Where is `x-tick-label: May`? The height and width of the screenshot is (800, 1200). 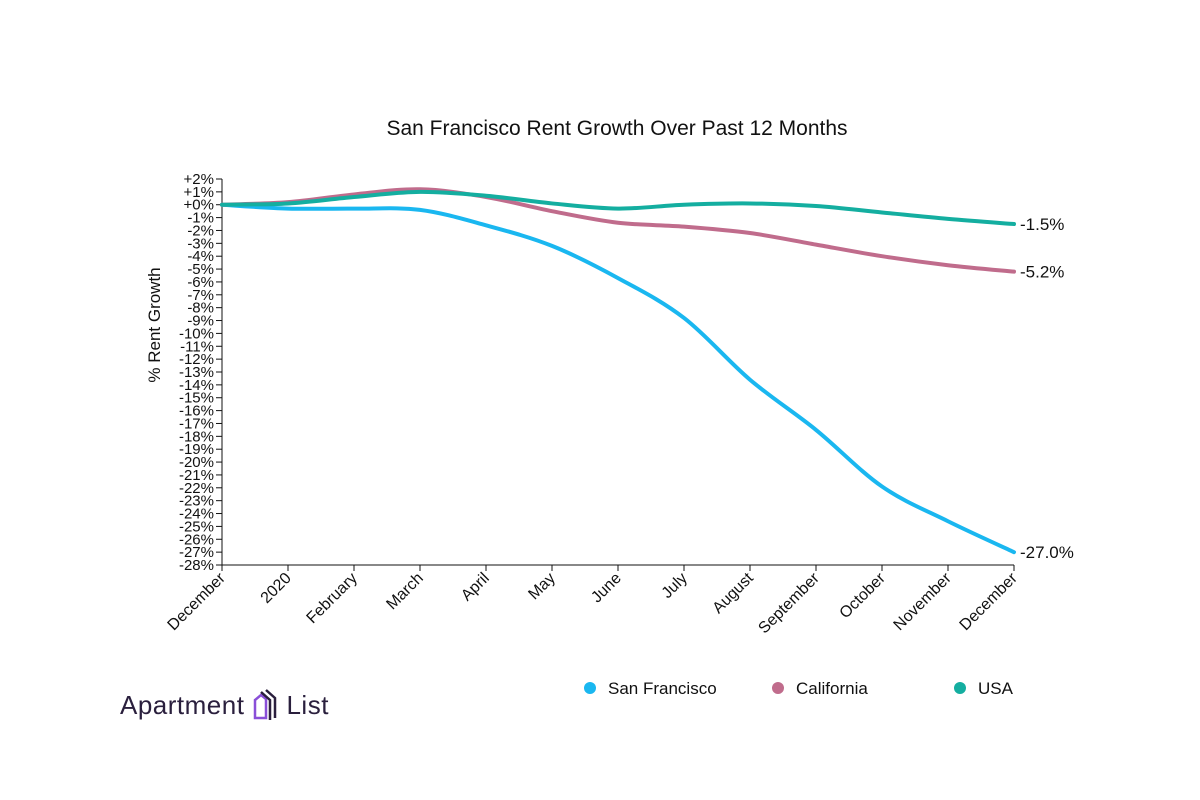
x-tick-label: May is located at coordinates (541, 586).